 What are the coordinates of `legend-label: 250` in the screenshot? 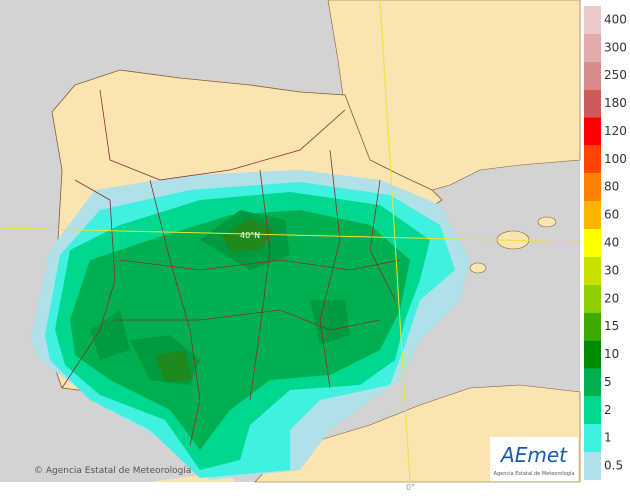 It's located at (615, 75).